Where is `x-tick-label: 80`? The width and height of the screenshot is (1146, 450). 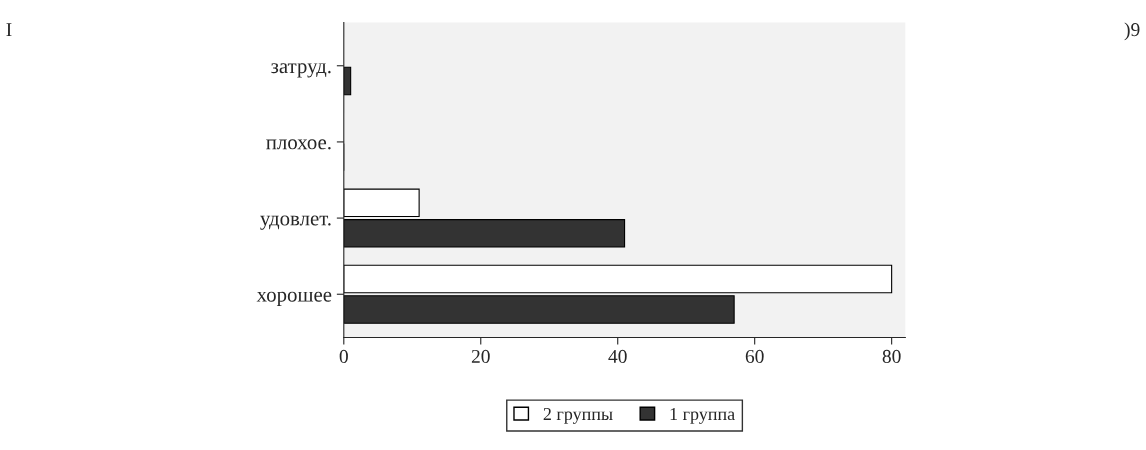 x-tick-label: 80 is located at coordinates (891, 356).